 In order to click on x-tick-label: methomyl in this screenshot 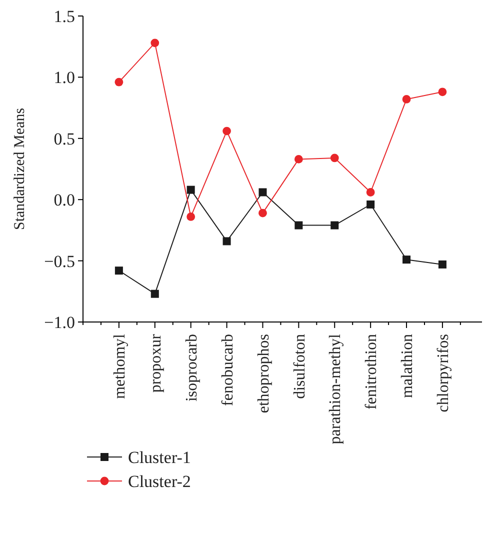, I will do `click(120, 366)`.